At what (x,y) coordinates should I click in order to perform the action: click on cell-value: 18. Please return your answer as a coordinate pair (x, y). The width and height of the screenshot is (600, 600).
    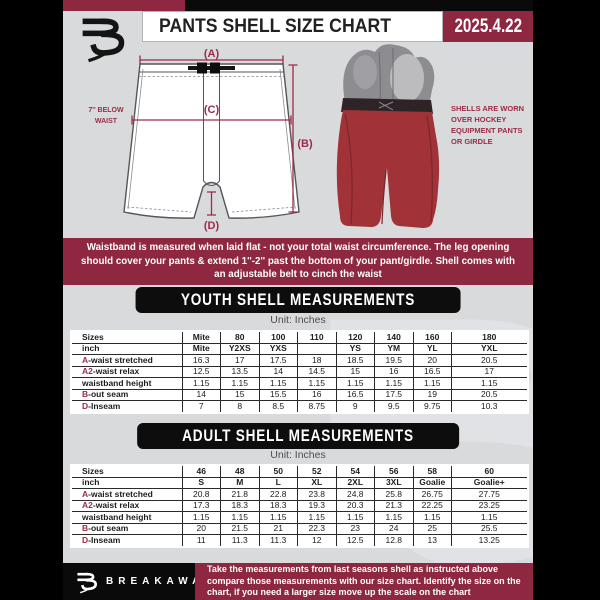
    Looking at the image, I should click on (317, 360).